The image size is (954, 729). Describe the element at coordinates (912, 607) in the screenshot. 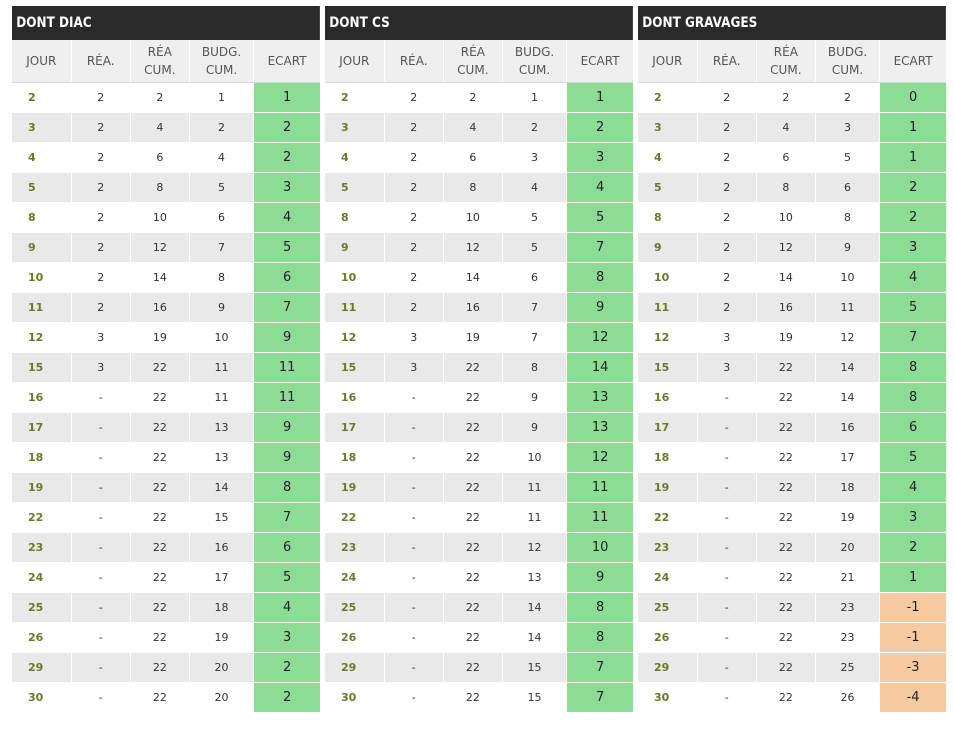

I see `cell-ecart: -1` at that location.